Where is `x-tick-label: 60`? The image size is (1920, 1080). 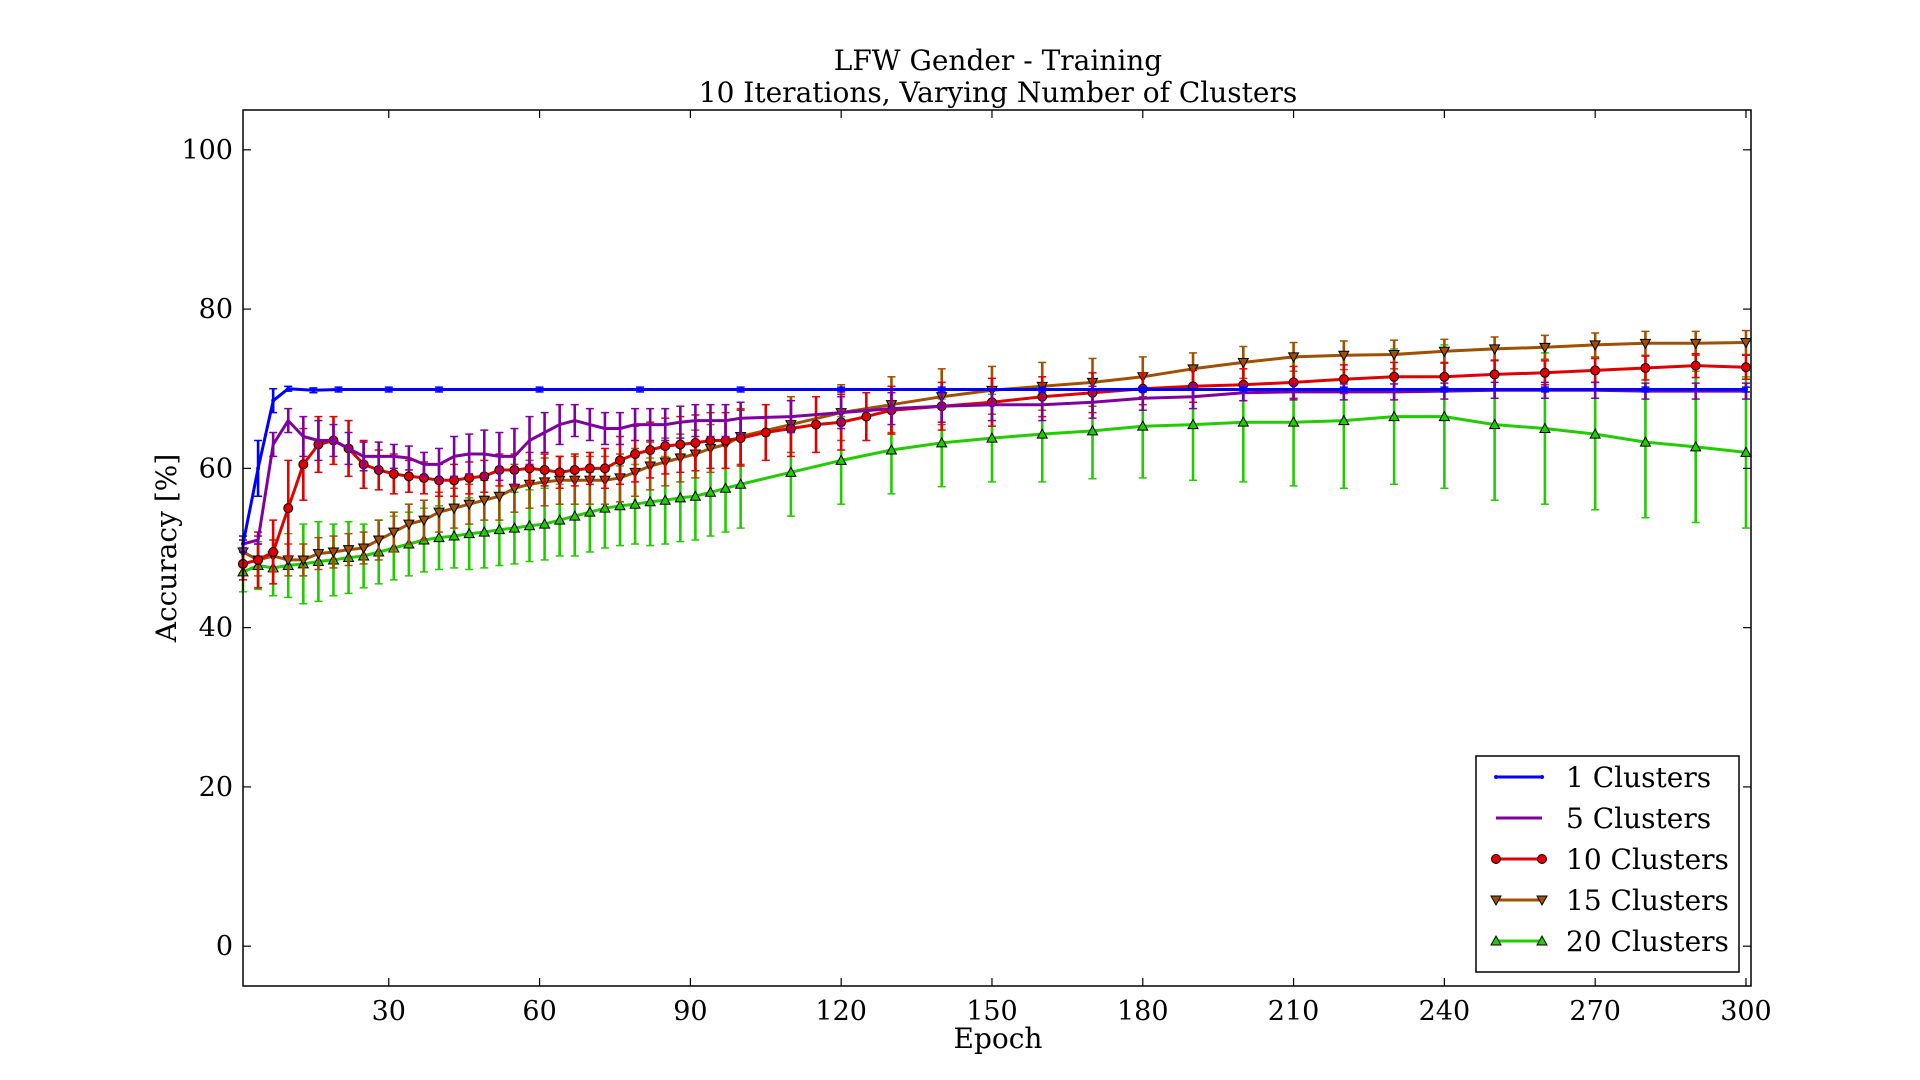 x-tick-label: 60 is located at coordinates (539, 1011).